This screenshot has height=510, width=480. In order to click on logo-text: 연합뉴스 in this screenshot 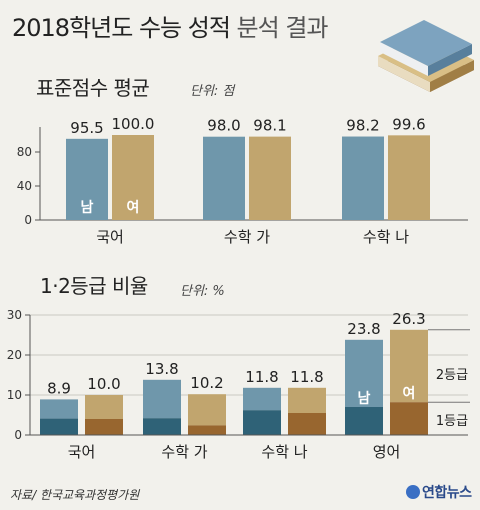, I will do `click(447, 493)`.